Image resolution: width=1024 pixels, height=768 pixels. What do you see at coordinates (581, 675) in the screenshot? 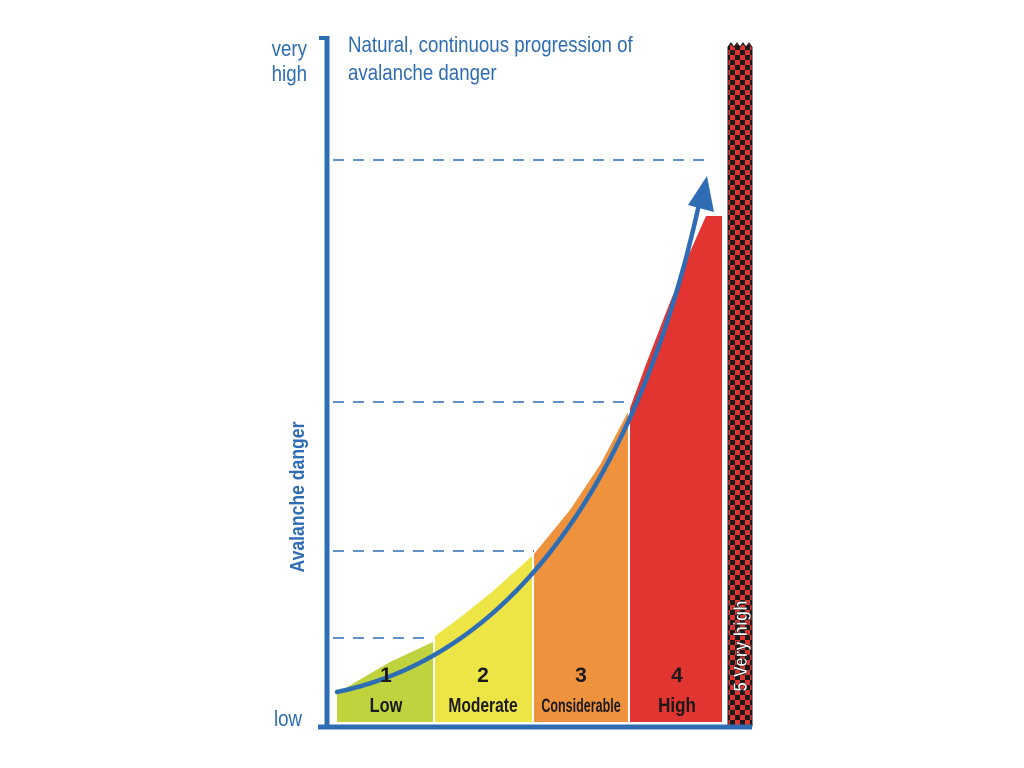
I see `level-3-number: 3` at bounding box center [581, 675].